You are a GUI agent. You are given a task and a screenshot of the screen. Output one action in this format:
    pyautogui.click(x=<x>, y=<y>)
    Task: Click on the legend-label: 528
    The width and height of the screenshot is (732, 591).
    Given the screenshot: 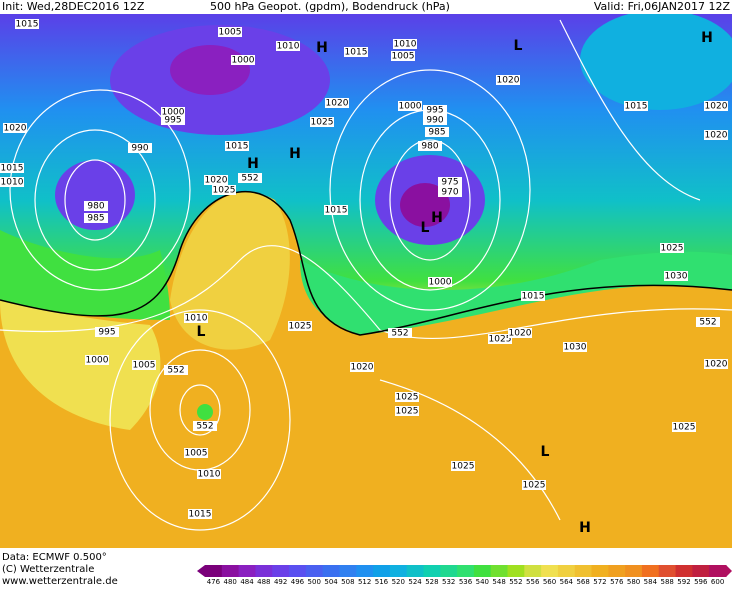 What is the action you would take?
    pyautogui.click(x=431, y=582)
    